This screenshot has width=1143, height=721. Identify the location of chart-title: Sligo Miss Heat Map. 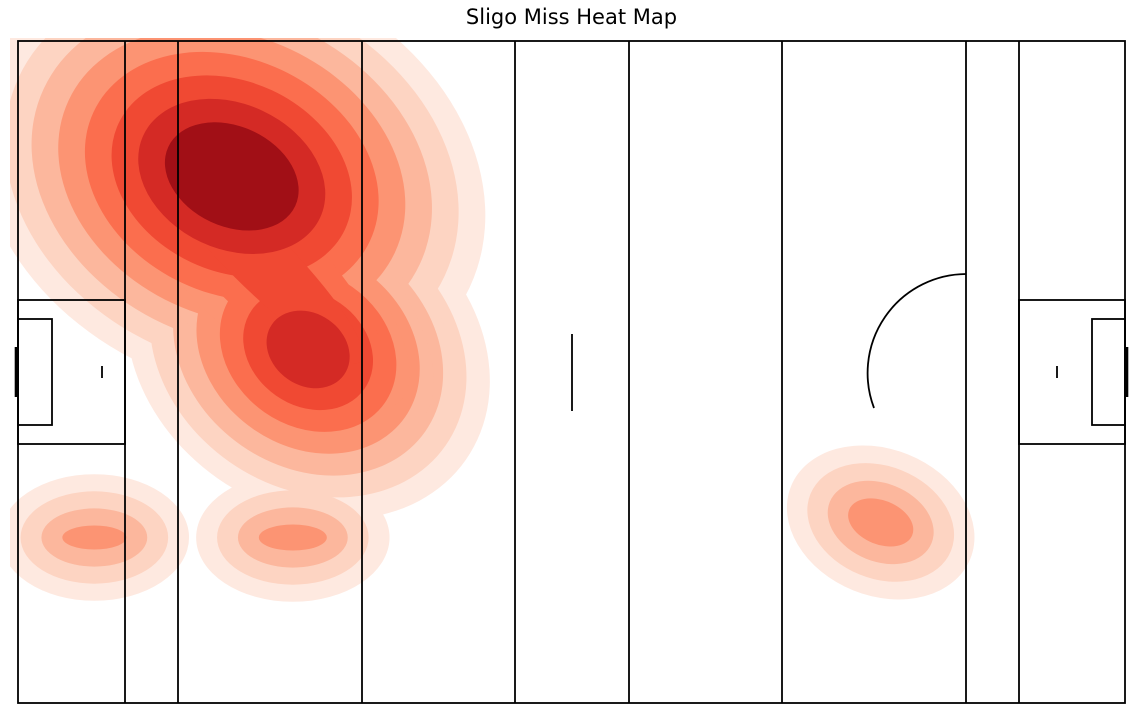
(571, 17).